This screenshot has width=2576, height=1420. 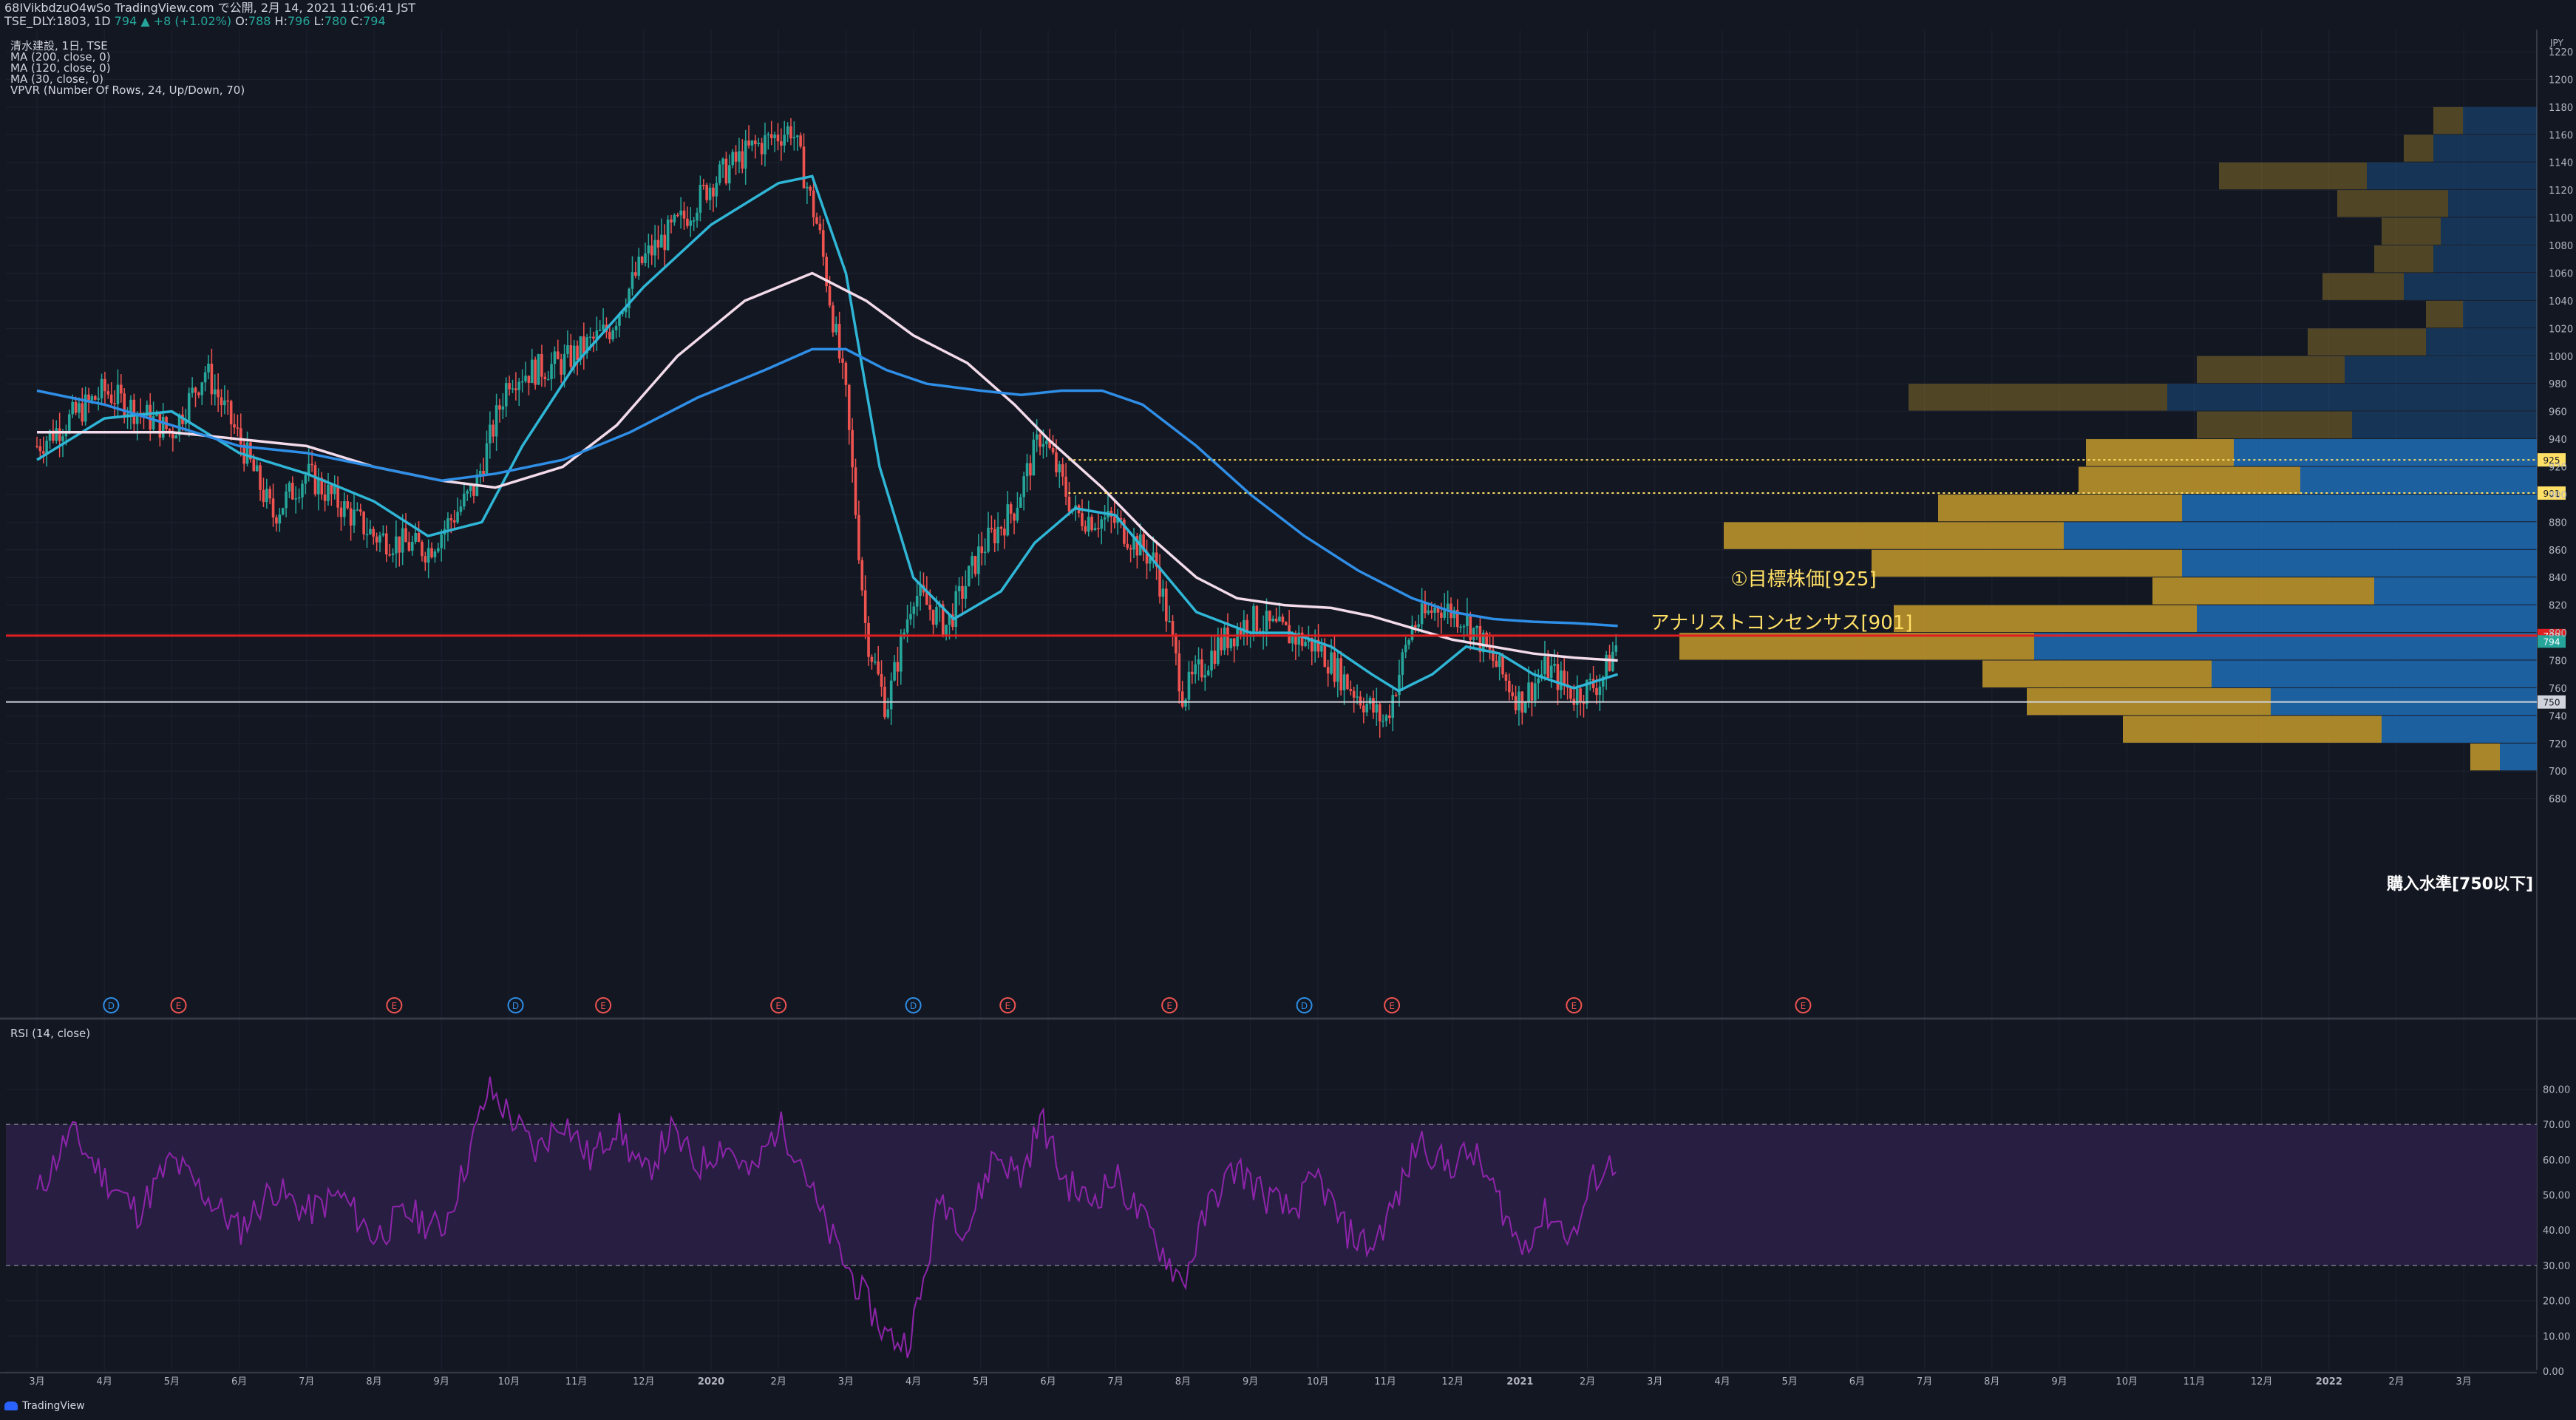 What do you see at coordinates (2558, 441) in the screenshot?
I see `price-tick-label: 940` at bounding box center [2558, 441].